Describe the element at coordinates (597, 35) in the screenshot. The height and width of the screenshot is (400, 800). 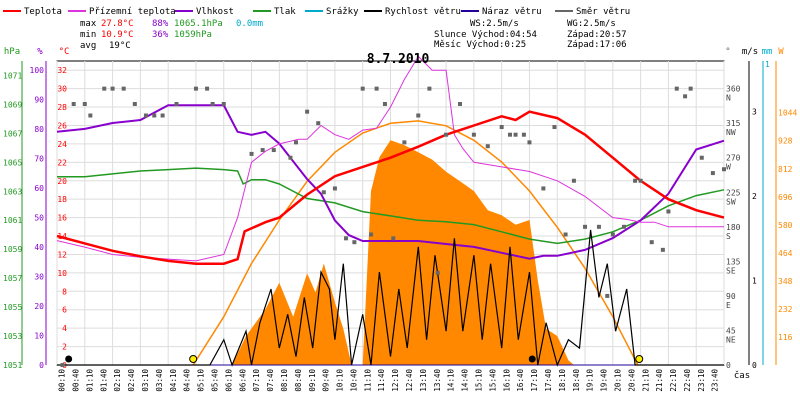
I see `stat-sun-set: Západ:20:57` at that location.